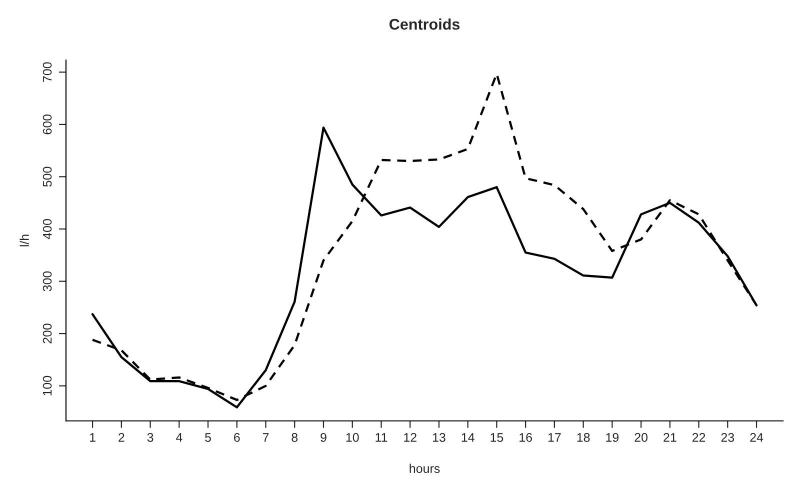 The image size is (795, 481). Describe the element at coordinates (382, 437) in the screenshot. I see `x-tick-label: 11` at that location.